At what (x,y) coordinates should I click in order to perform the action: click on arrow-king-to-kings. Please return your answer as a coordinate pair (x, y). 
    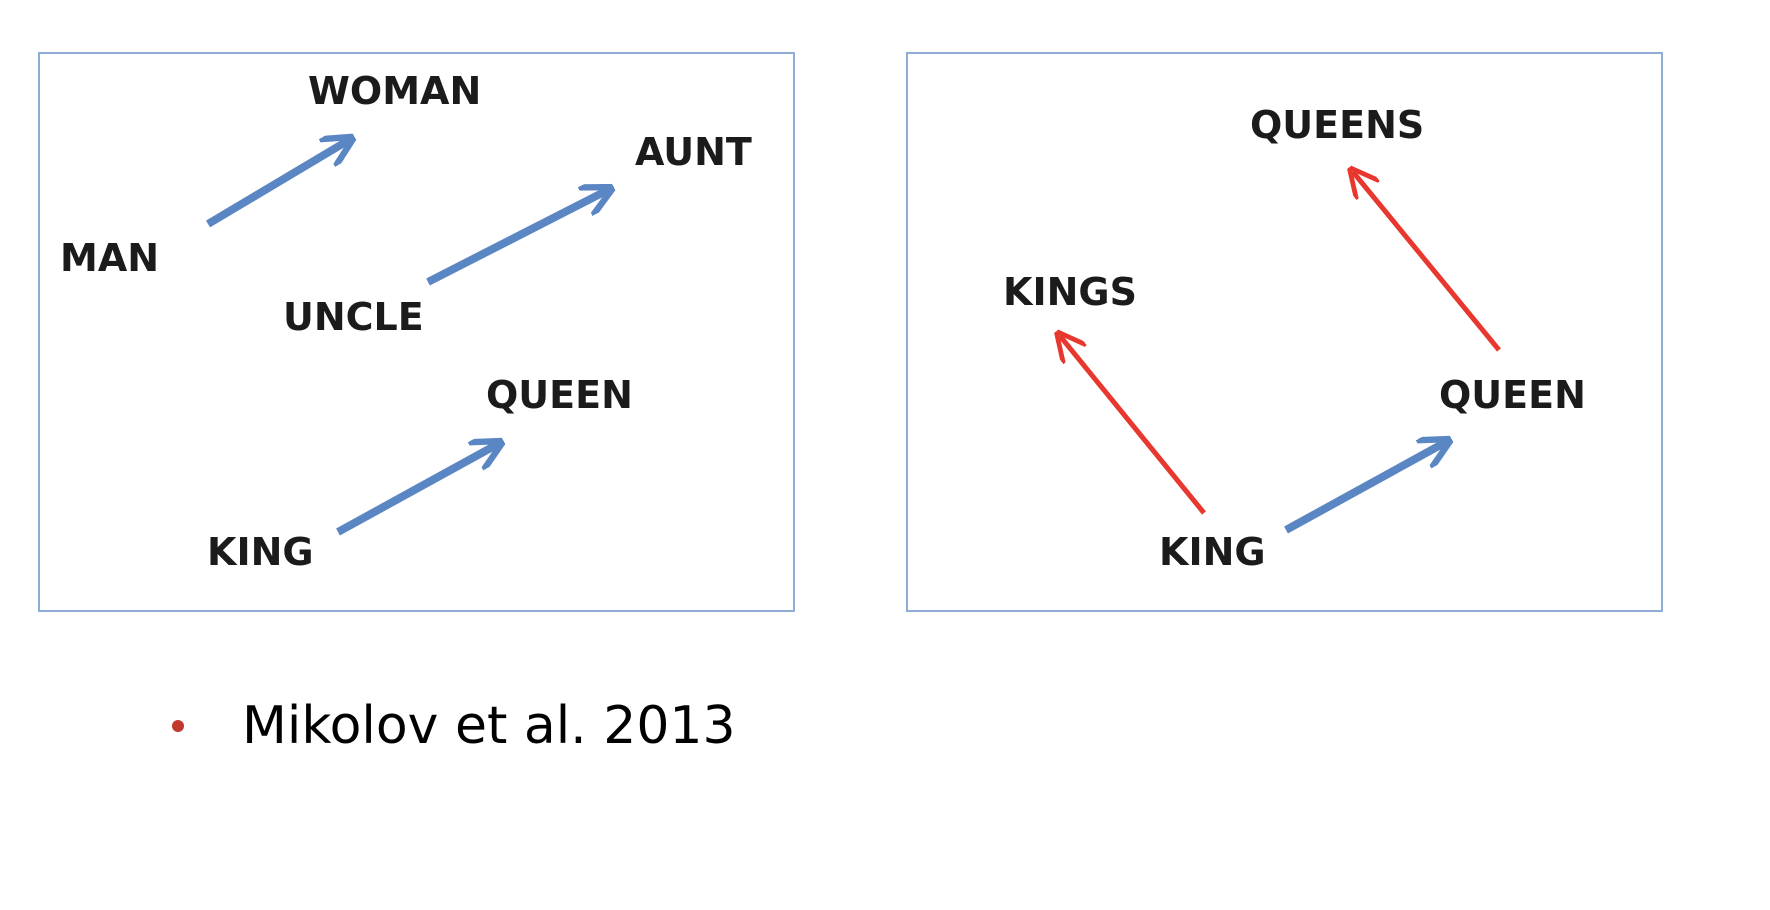
    Looking at the image, I should click on (1133, 425).